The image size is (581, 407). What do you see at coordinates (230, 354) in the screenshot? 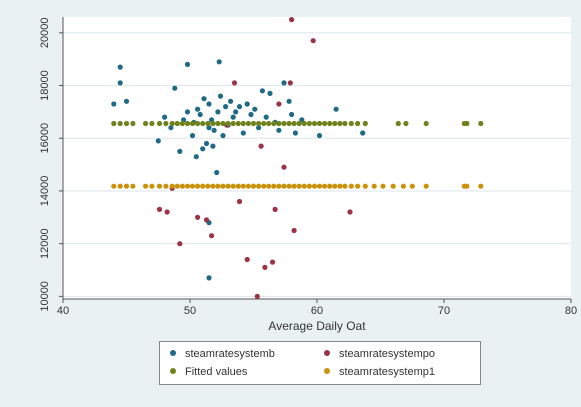
I see `legend-label: steamratesystemb` at bounding box center [230, 354].